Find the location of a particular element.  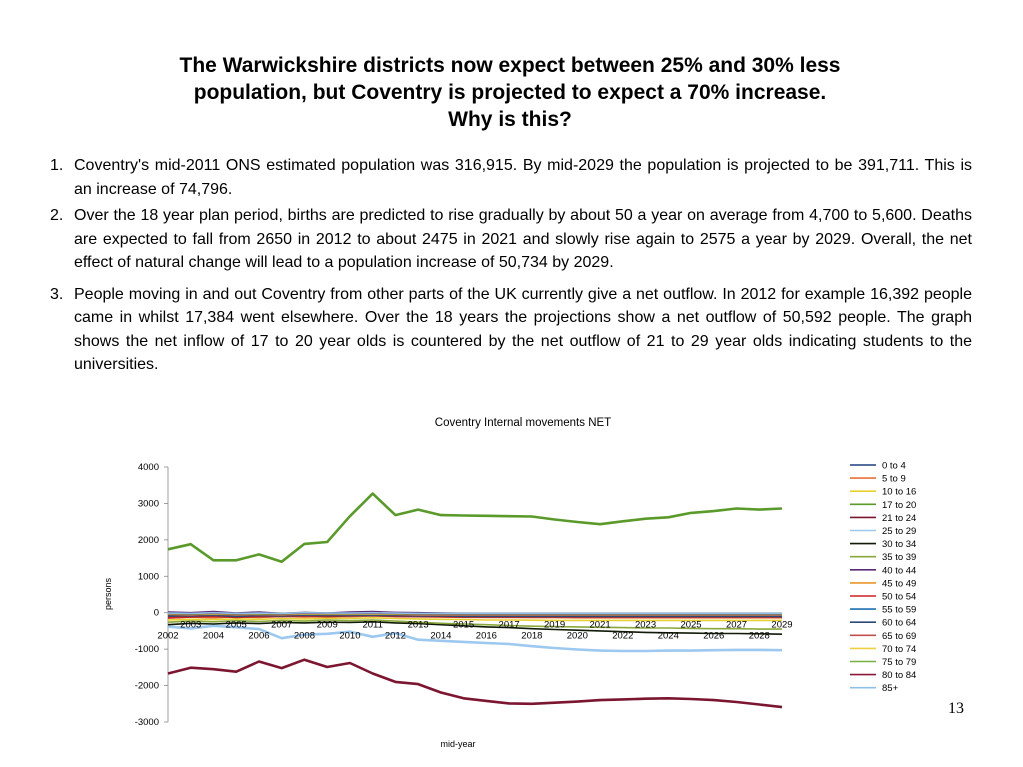

x-tick-label: 2009 is located at coordinates (327, 625).